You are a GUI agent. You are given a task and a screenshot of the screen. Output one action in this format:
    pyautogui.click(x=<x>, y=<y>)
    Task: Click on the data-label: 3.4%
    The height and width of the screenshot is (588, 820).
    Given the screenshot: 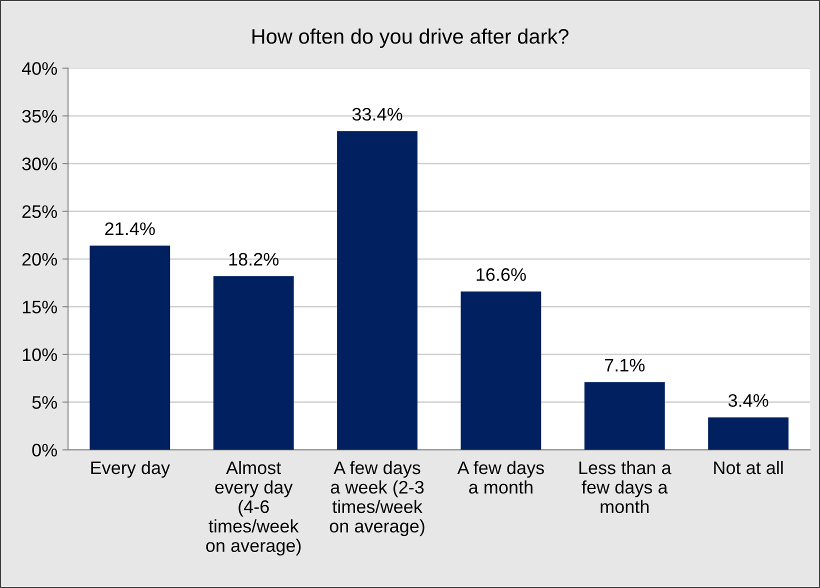 What is the action you would take?
    pyautogui.click(x=748, y=400)
    